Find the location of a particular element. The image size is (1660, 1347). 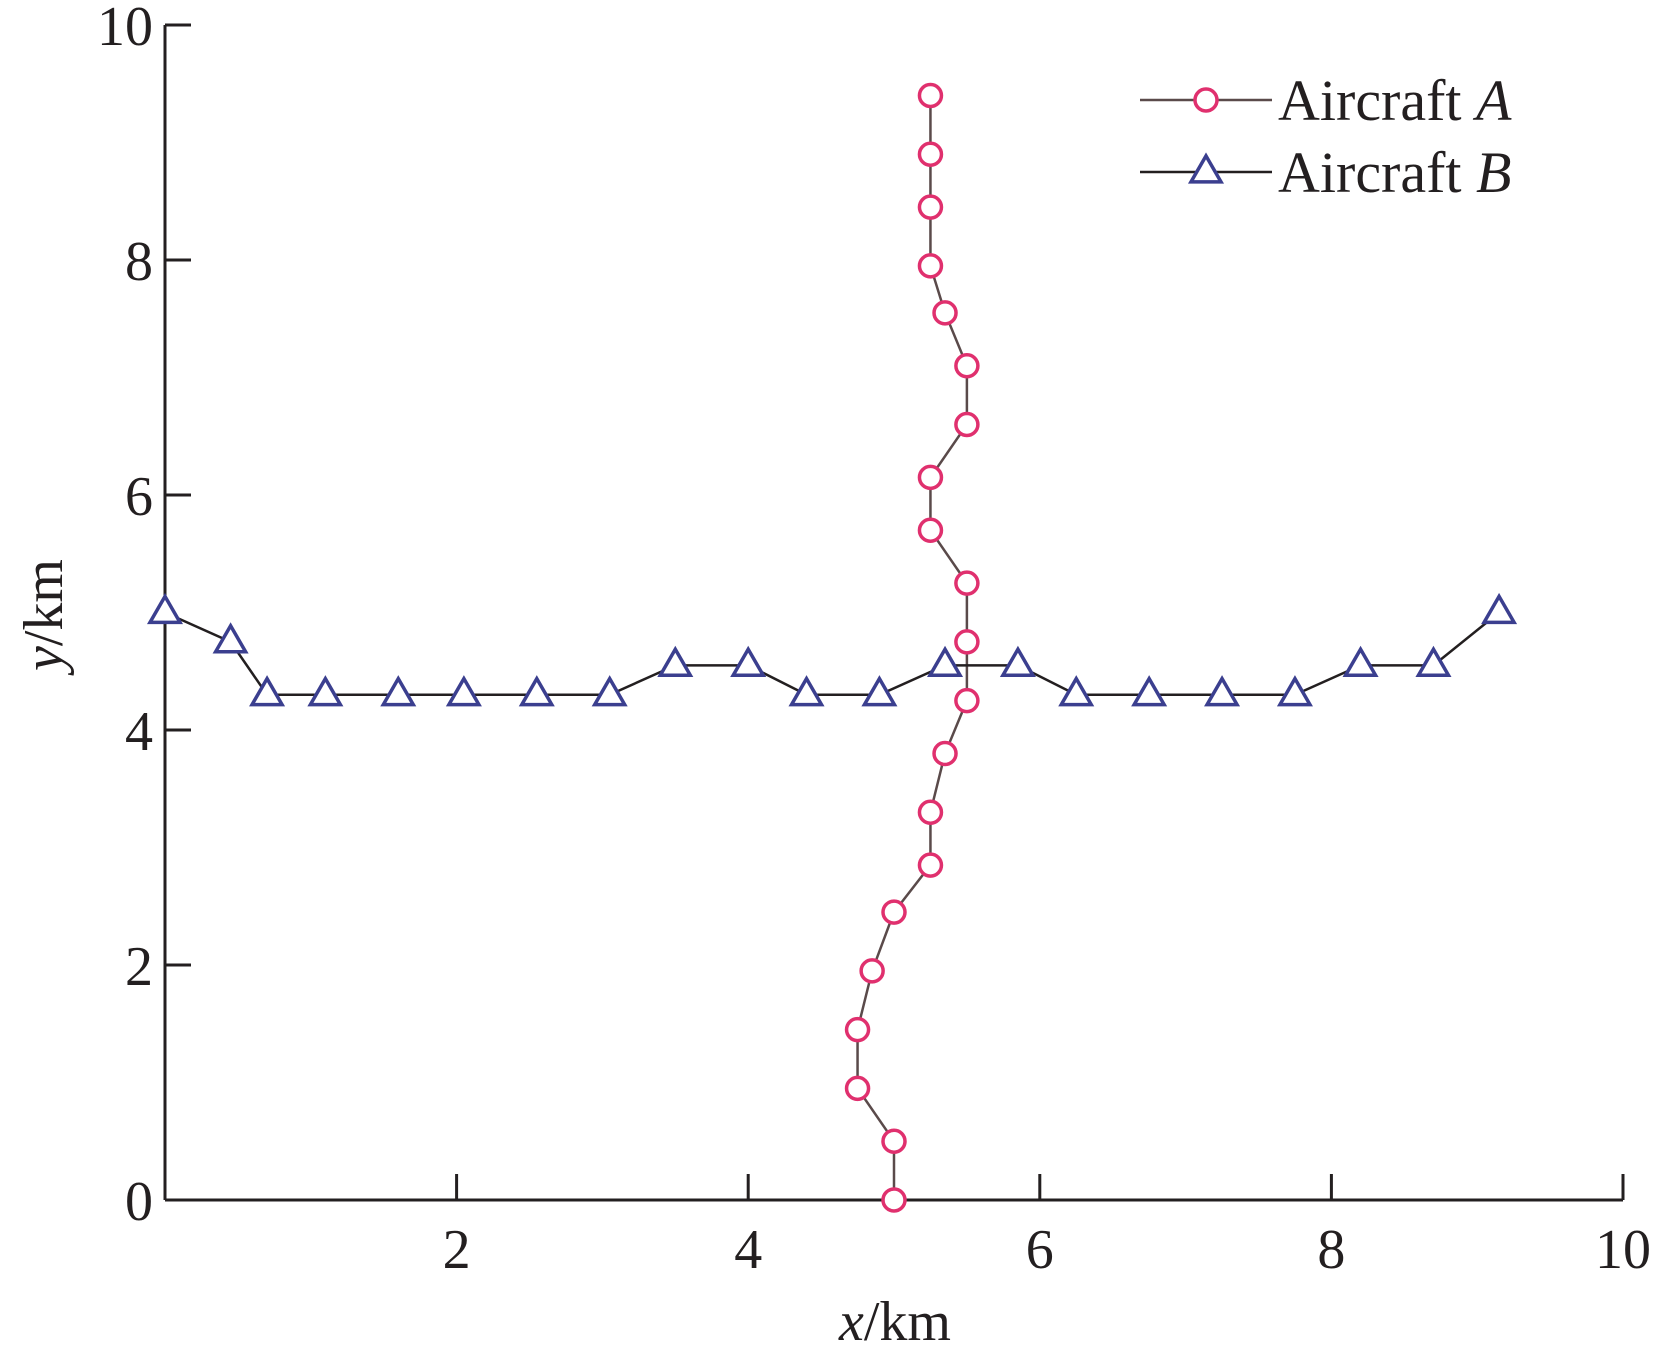

y-tick-label: 10 is located at coordinates (125, 29).